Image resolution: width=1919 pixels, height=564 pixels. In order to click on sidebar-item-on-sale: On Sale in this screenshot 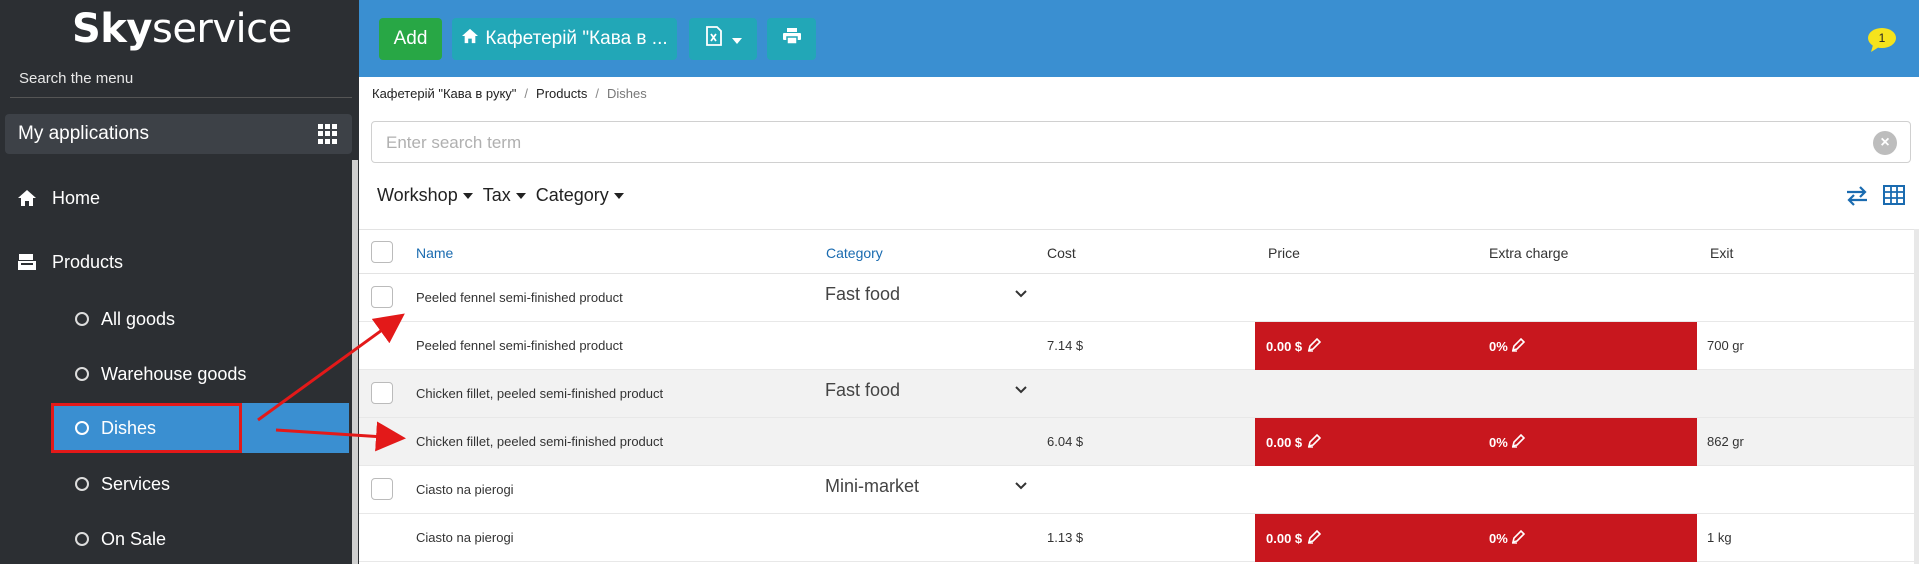, I will do `click(200, 539)`.